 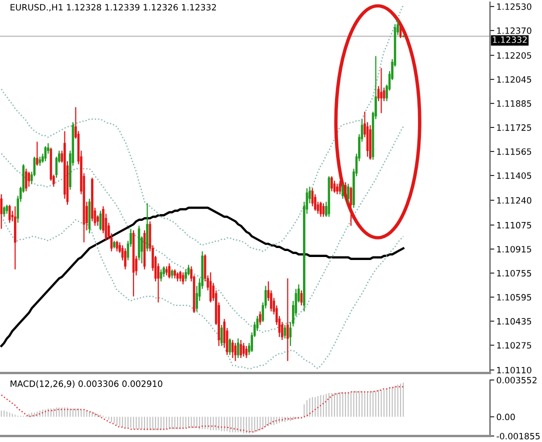 What do you see at coordinates (514, 30) in the screenshot?
I see `y-tick-label: 1.12370` at bounding box center [514, 30].